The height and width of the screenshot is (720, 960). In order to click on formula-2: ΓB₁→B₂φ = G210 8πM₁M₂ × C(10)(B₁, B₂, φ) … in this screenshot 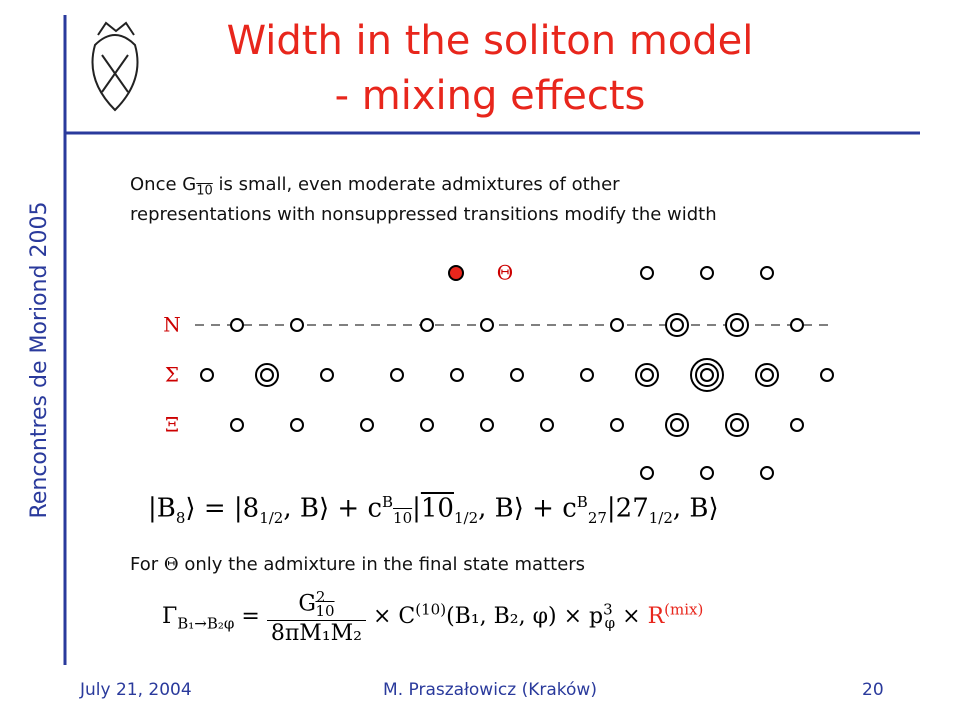, I will do `click(432, 617)`.